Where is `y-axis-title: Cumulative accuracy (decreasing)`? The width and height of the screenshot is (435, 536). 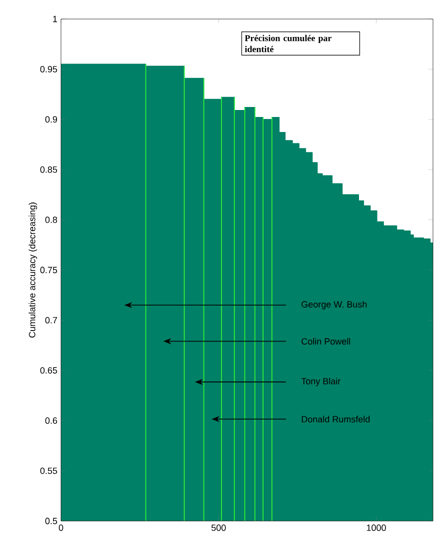 y-axis-title: Cumulative accuracy (decreasing) is located at coordinates (33, 270).